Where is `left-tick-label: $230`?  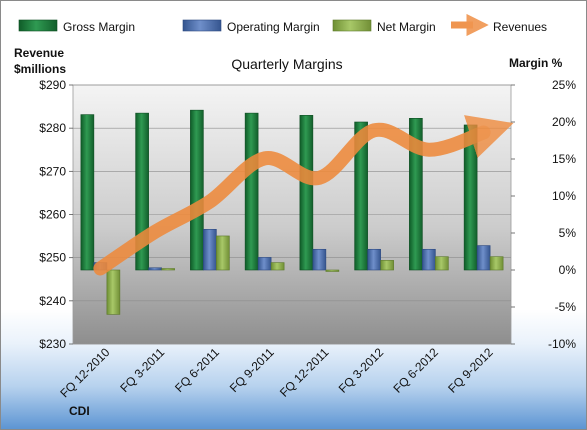
left-tick-label: $230 is located at coordinates (52, 344).